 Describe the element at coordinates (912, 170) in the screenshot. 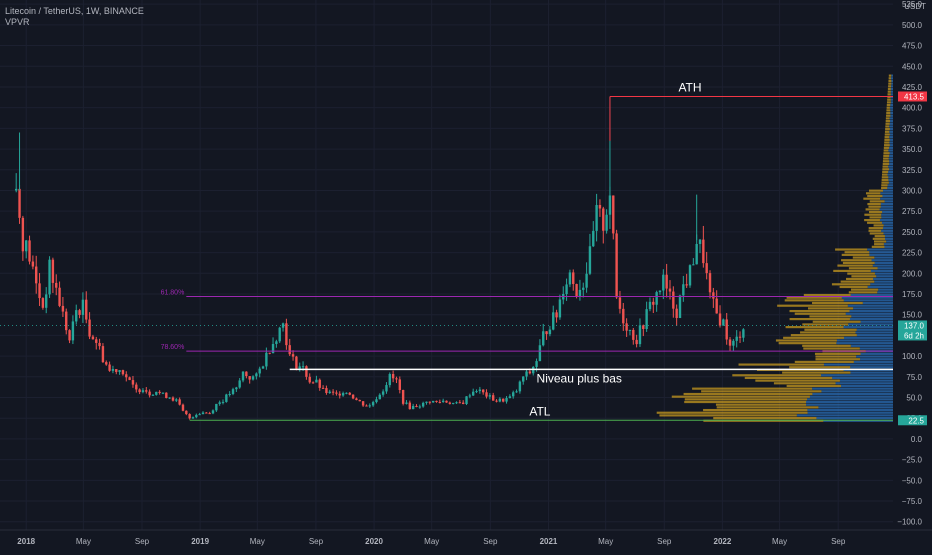

I see `price-tick-label: 325.0` at that location.